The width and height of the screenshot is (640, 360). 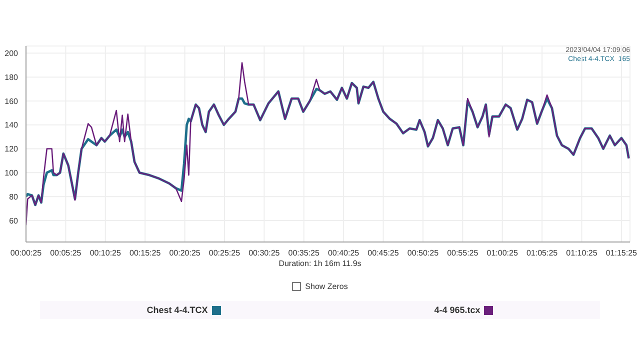 I want to click on y-tick-label: 160, so click(x=11, y=101).